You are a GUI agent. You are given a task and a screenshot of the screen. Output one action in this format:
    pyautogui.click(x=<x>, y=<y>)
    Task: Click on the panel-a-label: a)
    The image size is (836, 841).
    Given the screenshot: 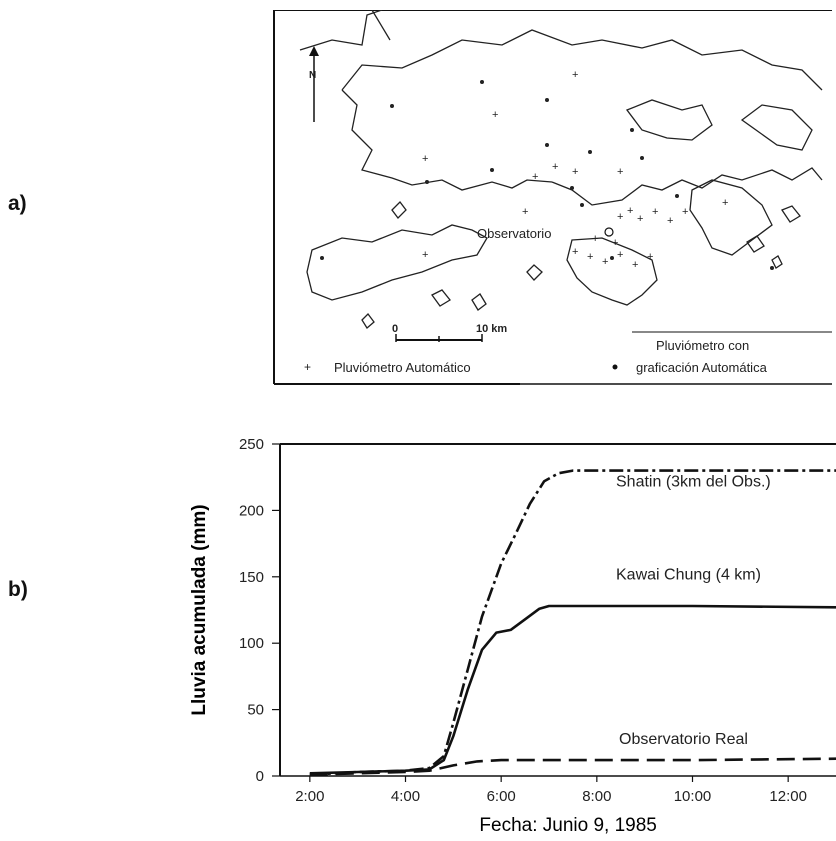 What is the action you would take?
    pyautogui.click(x=17, y=203)
    